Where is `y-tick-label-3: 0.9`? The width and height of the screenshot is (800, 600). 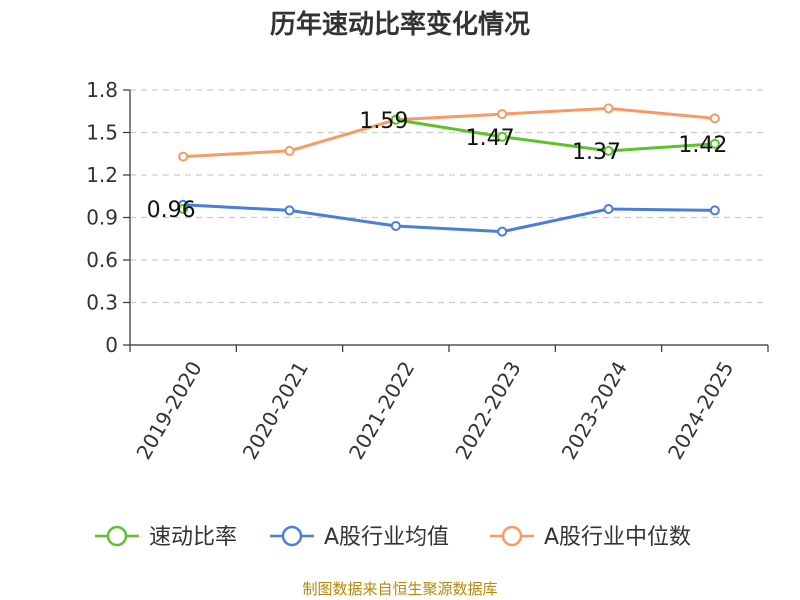
y-tick-label-3: 0.9 is located at coordinates (102, 218).